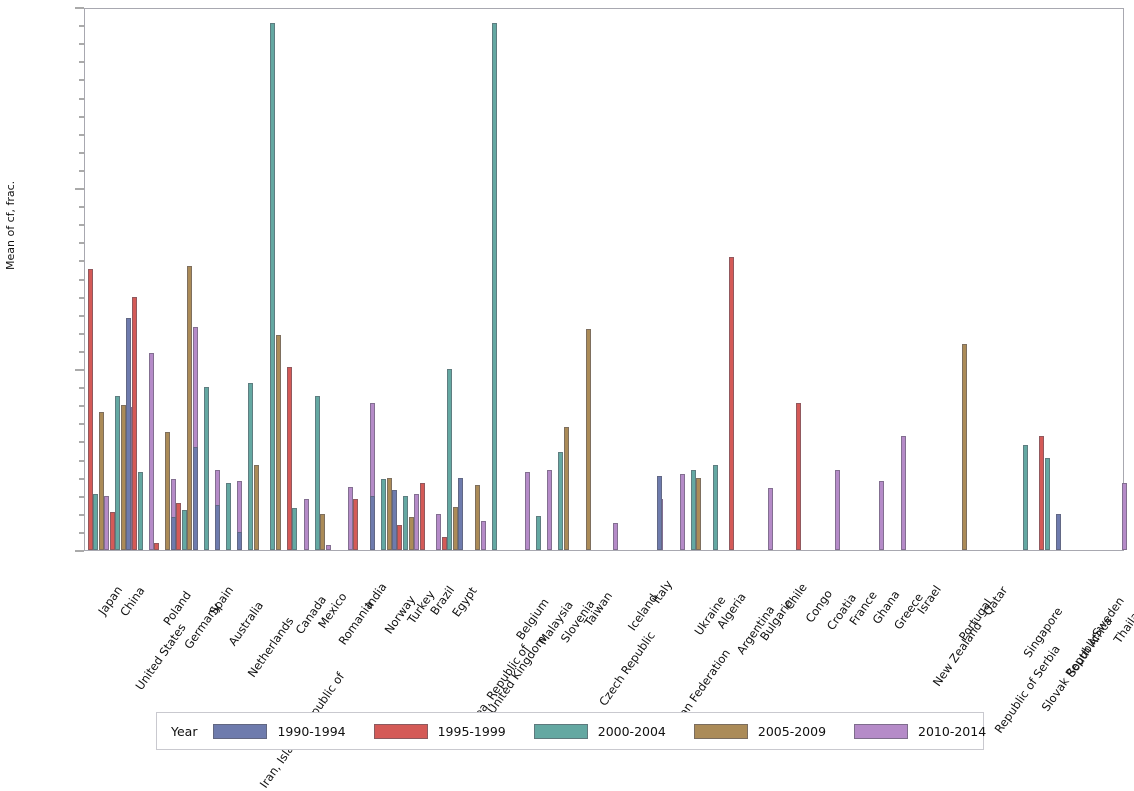 The image size is (1134, 791). Describe the element at coordinates (279, 731) in the screenshot. I see `legend-item: 1990-1994` at that location.